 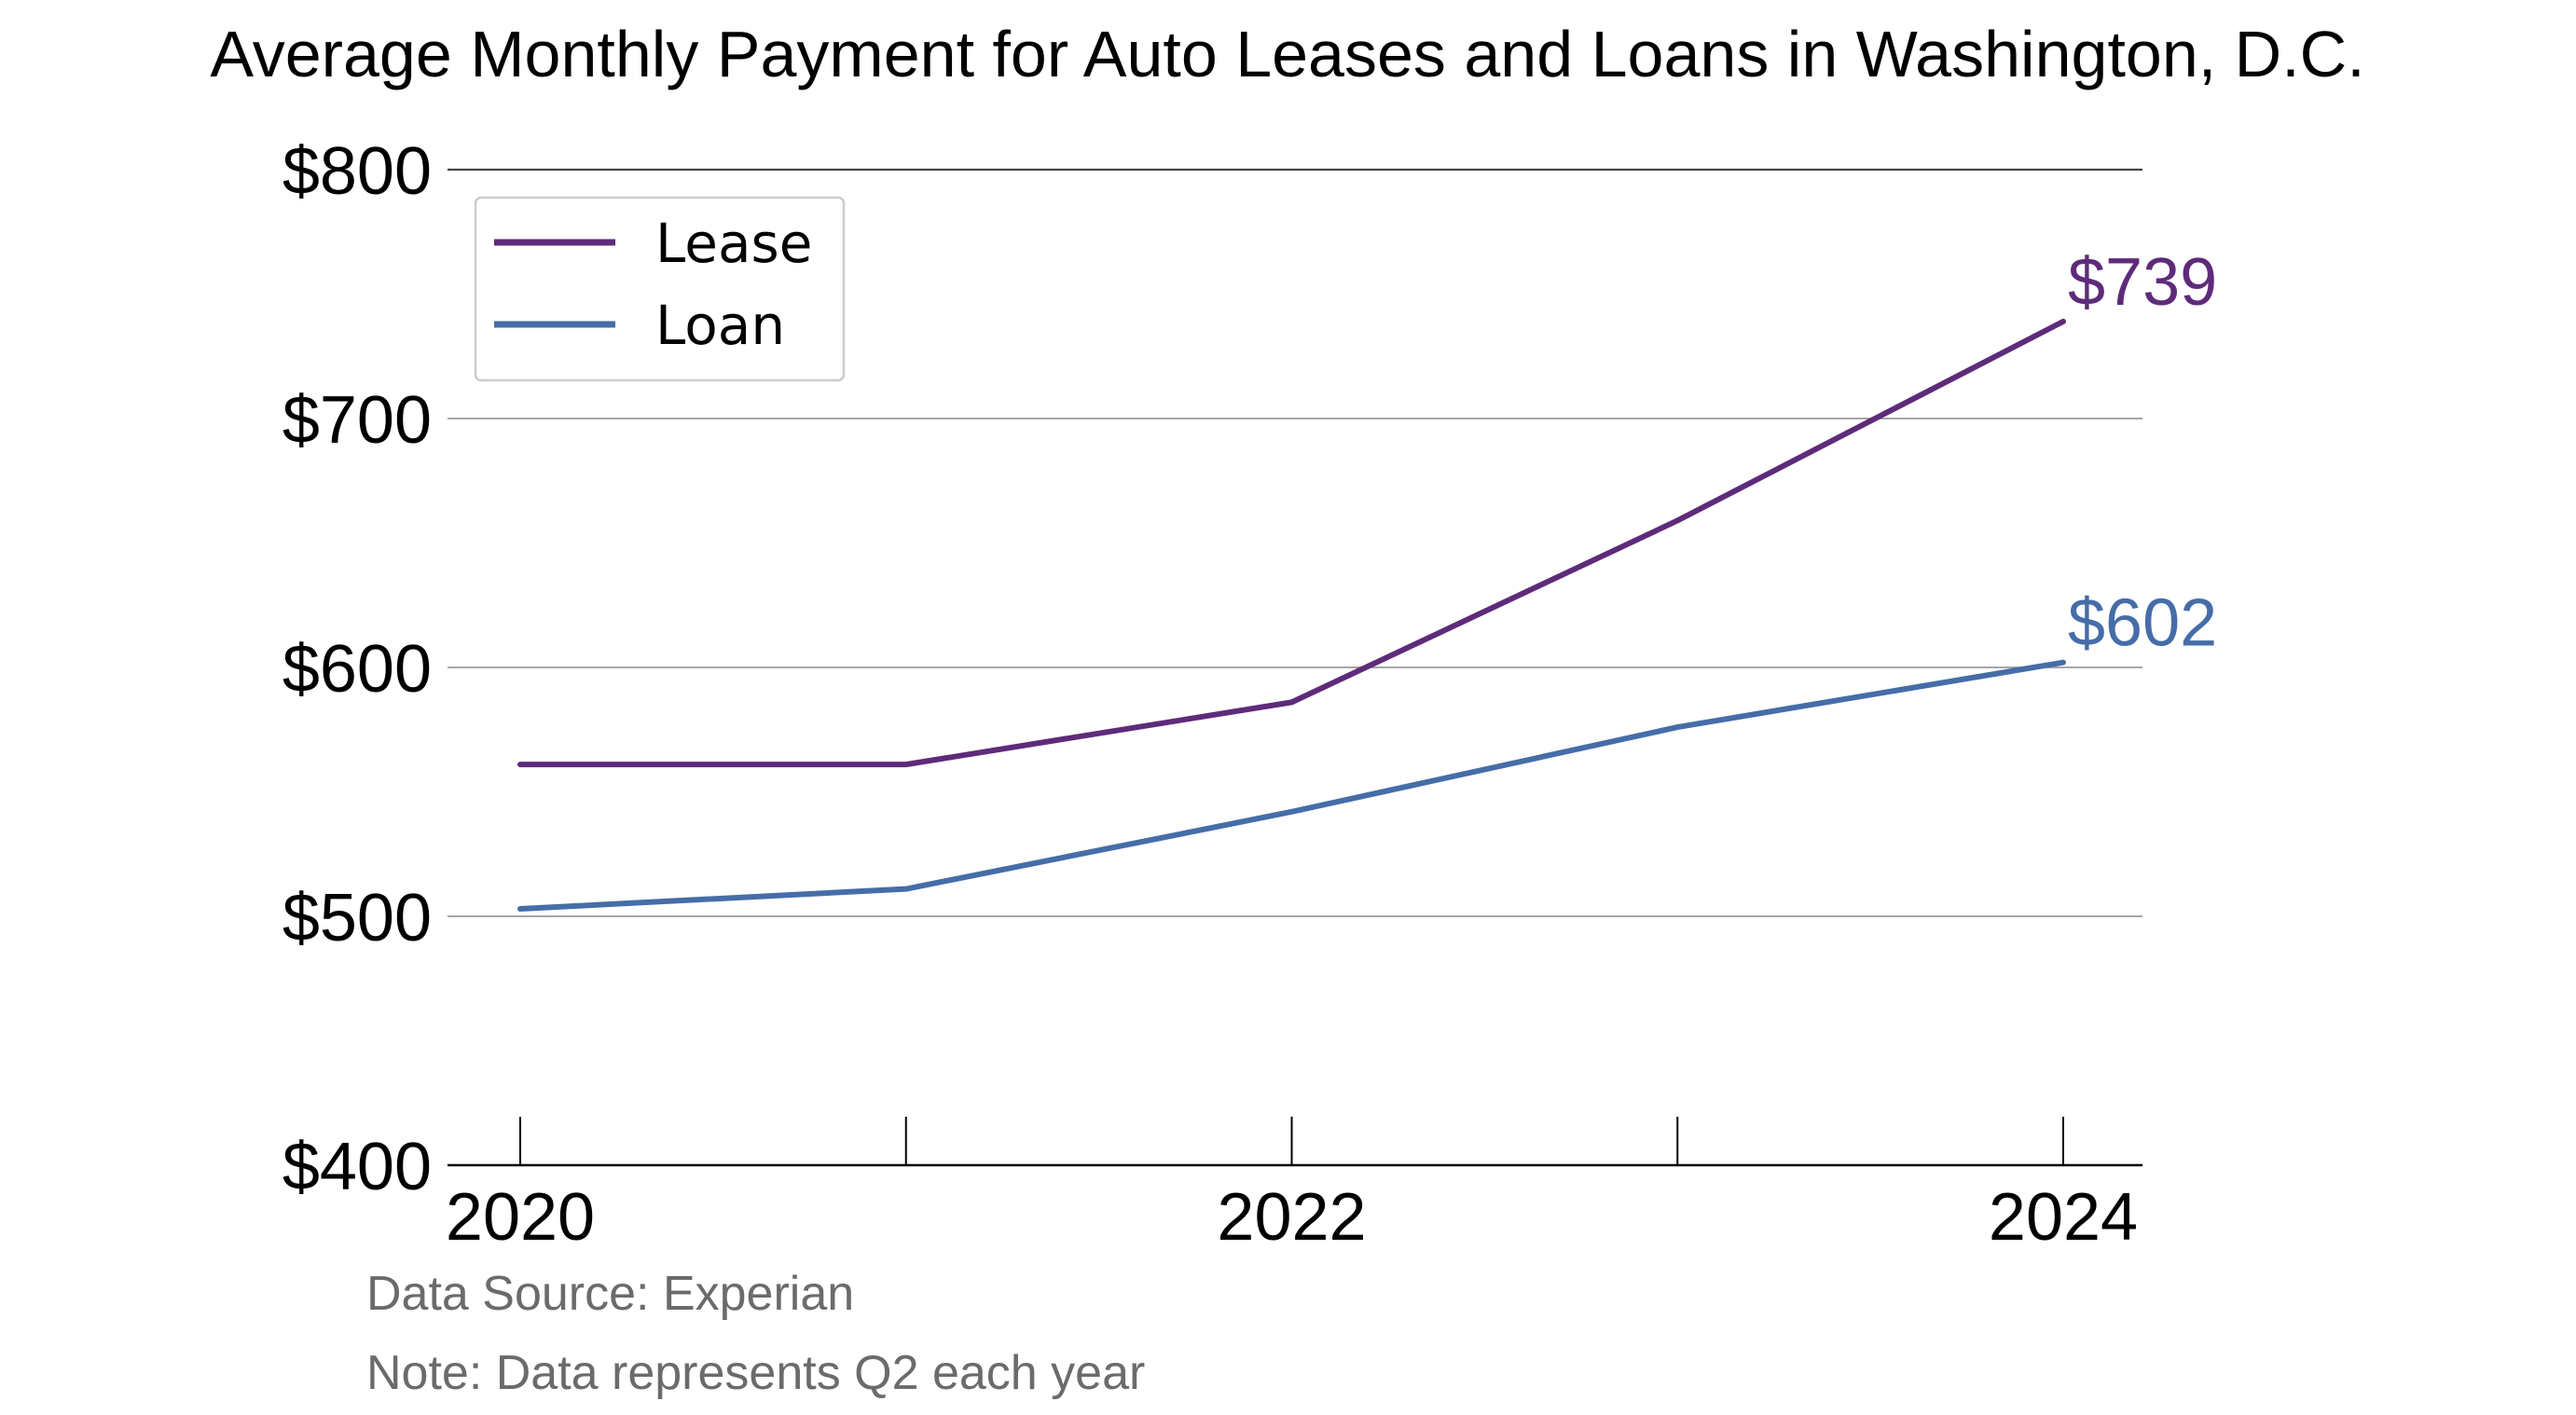 I want to click on x-axis: 2020 2022 2024, so click(x=1294, y=1186).